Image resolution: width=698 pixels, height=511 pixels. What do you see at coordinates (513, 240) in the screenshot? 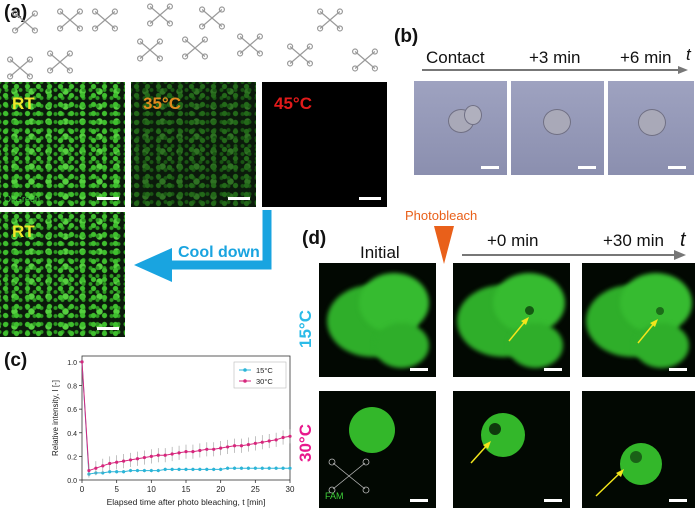
I see `d-step-0min: +0 min` at bounding box center [513, 240].